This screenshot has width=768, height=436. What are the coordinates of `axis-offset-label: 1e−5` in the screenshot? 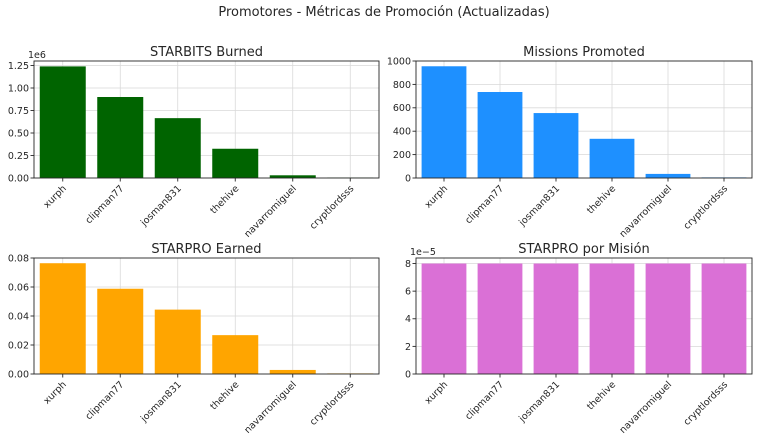 It's located at (423, 252).